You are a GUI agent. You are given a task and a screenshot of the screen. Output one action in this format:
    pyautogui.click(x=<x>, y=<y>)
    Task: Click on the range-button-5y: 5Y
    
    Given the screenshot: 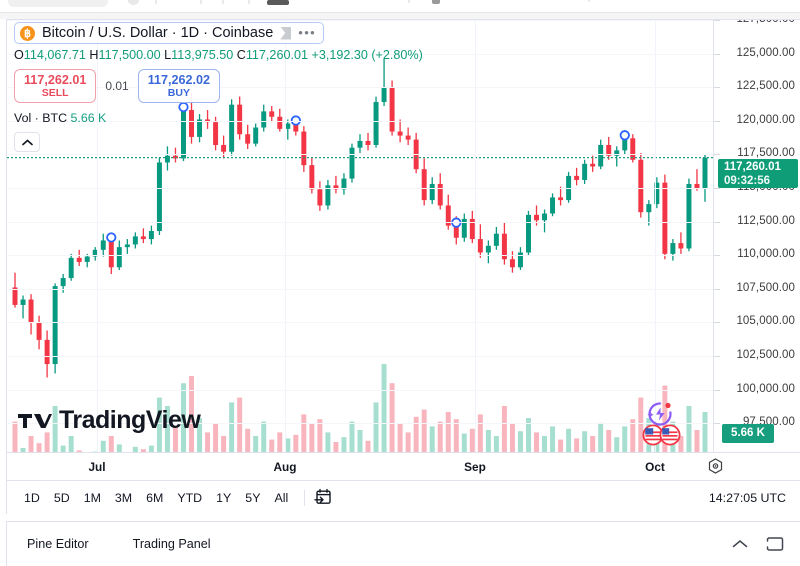 What is the action you would take?
    pyautogui.click(x=253, y=497)
    